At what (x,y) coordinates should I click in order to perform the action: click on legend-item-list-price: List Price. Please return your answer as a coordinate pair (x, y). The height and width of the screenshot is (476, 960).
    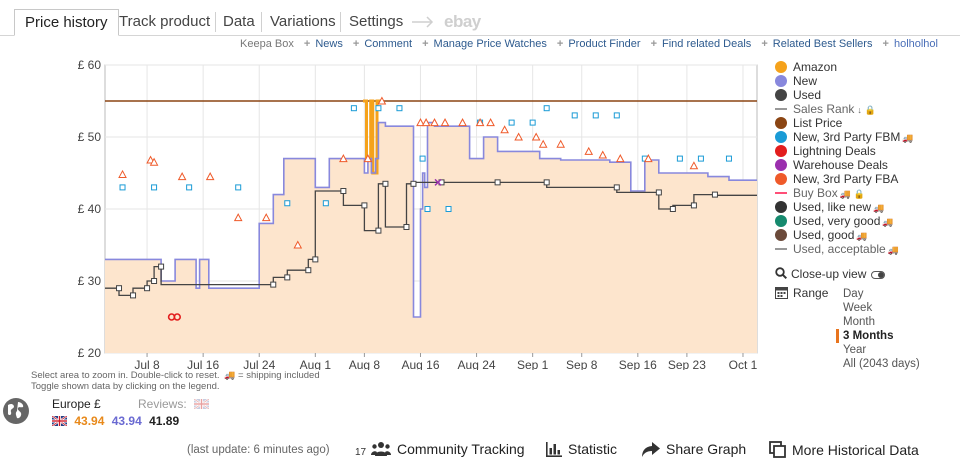
    Looking at the image, I should click on (864, 123).